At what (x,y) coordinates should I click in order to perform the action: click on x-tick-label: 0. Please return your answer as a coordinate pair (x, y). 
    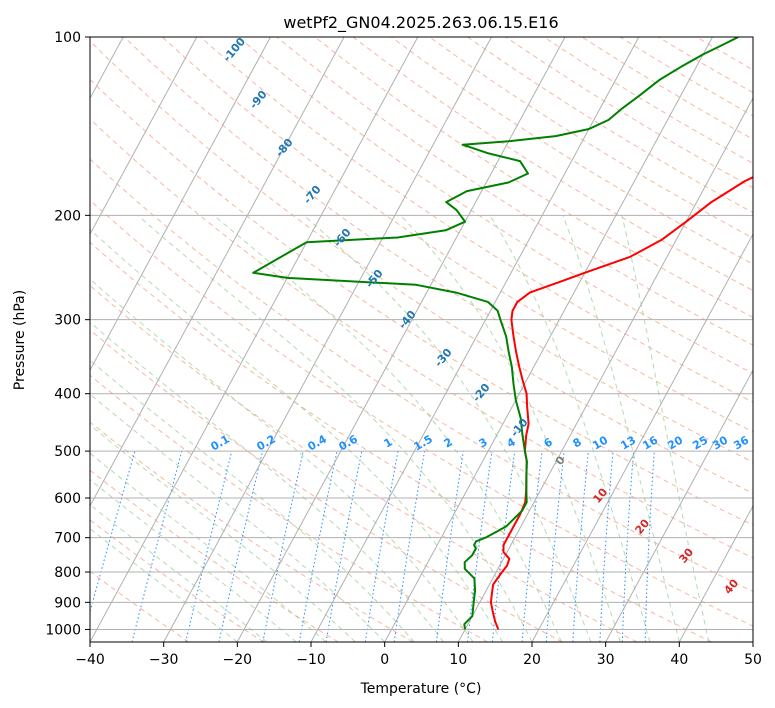
    Looking at the image, I should click on (384, 660).